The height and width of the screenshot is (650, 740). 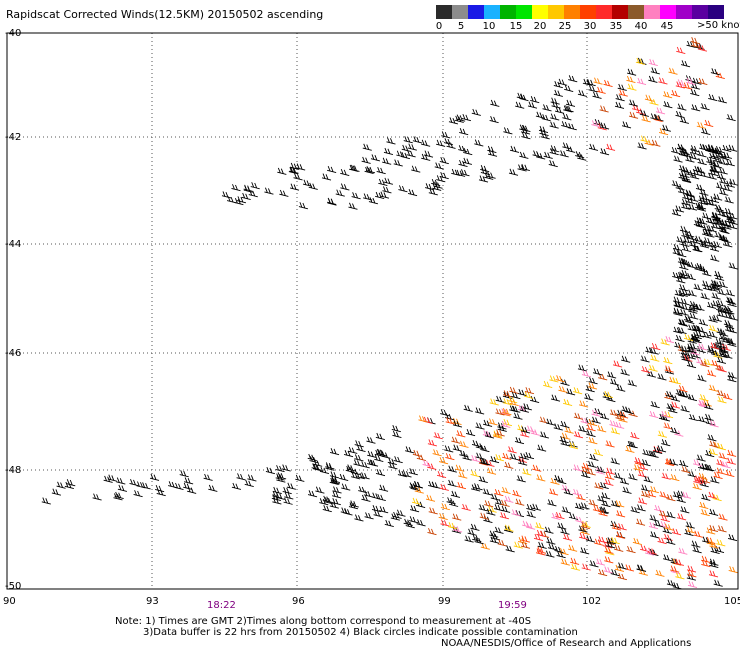 What do you see at coordinates (590, 26) in the screenshot?
I see `legend-tick: 30` at bounding box center [590, 26].